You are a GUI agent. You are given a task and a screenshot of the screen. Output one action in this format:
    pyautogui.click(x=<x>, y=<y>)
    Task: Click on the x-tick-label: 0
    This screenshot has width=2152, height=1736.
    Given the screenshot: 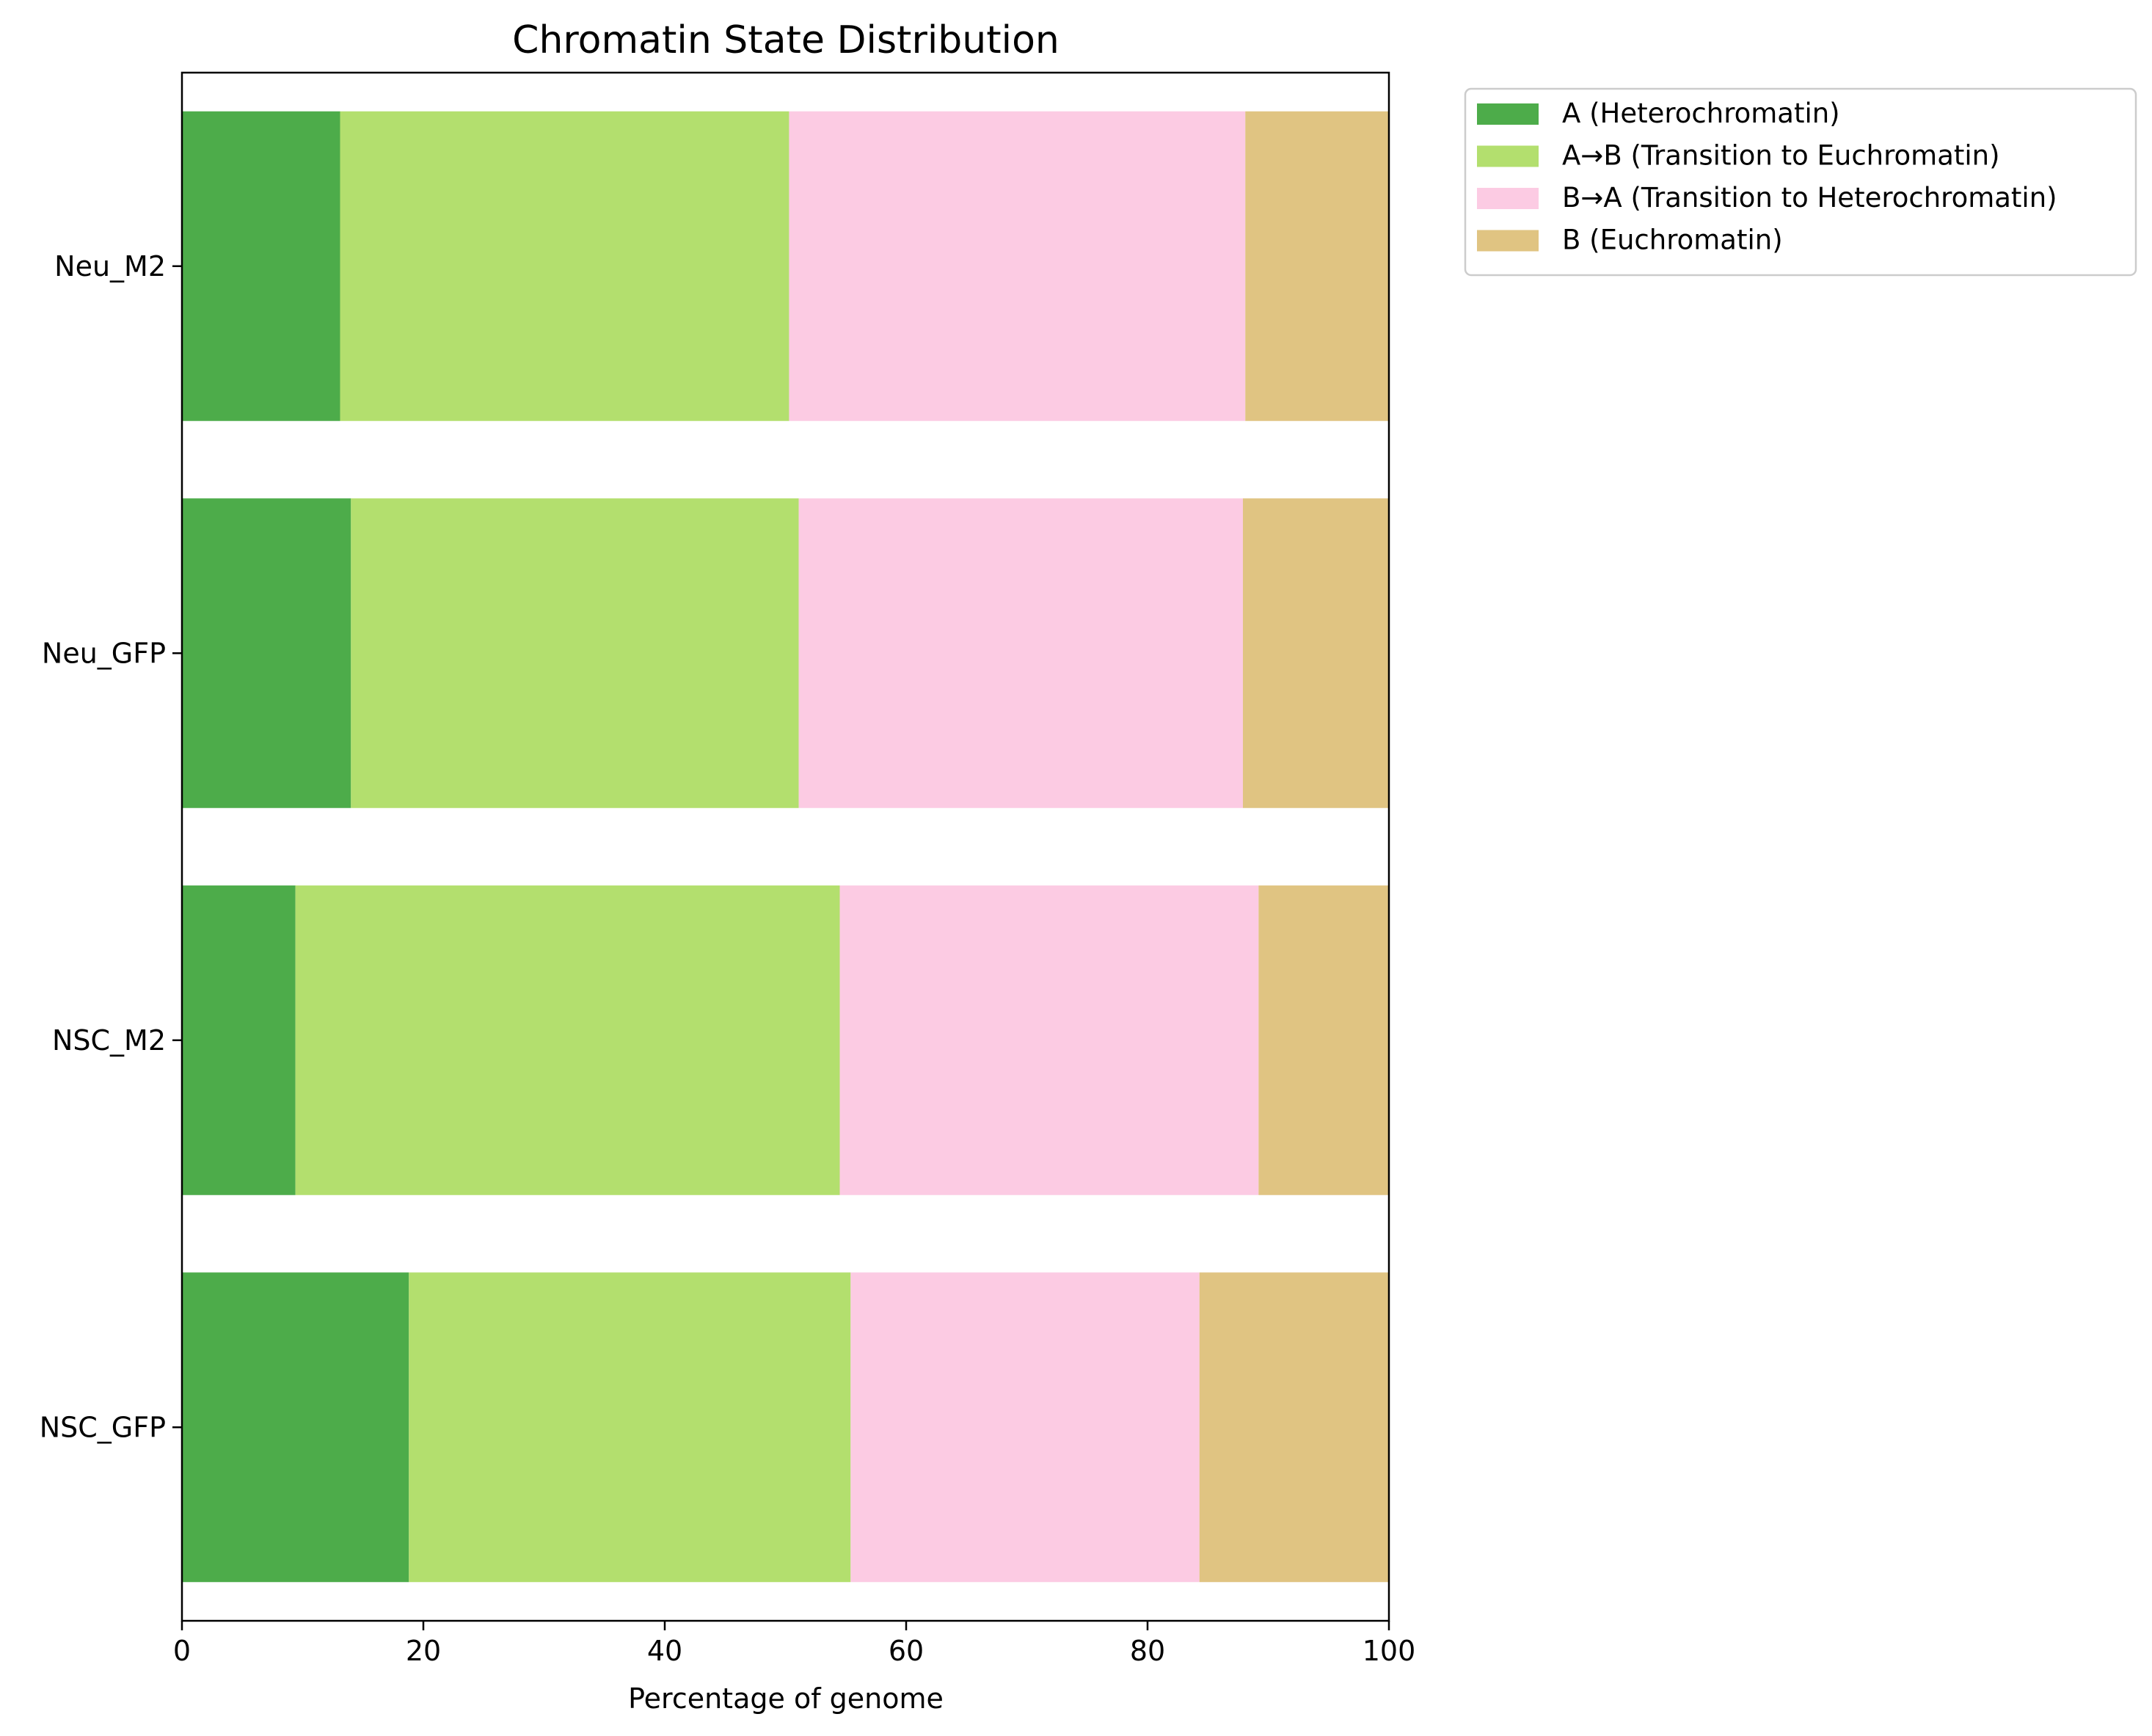 What is the action you would take?
    pyautogui.click(x=182, y=1651)
    